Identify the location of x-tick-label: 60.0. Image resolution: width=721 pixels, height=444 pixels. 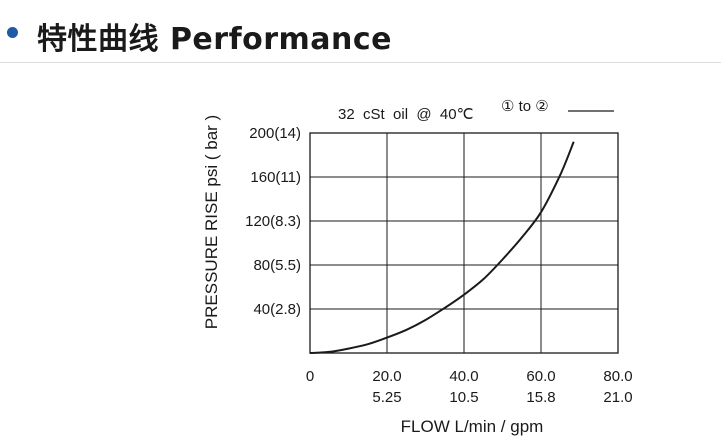
(540, 376).